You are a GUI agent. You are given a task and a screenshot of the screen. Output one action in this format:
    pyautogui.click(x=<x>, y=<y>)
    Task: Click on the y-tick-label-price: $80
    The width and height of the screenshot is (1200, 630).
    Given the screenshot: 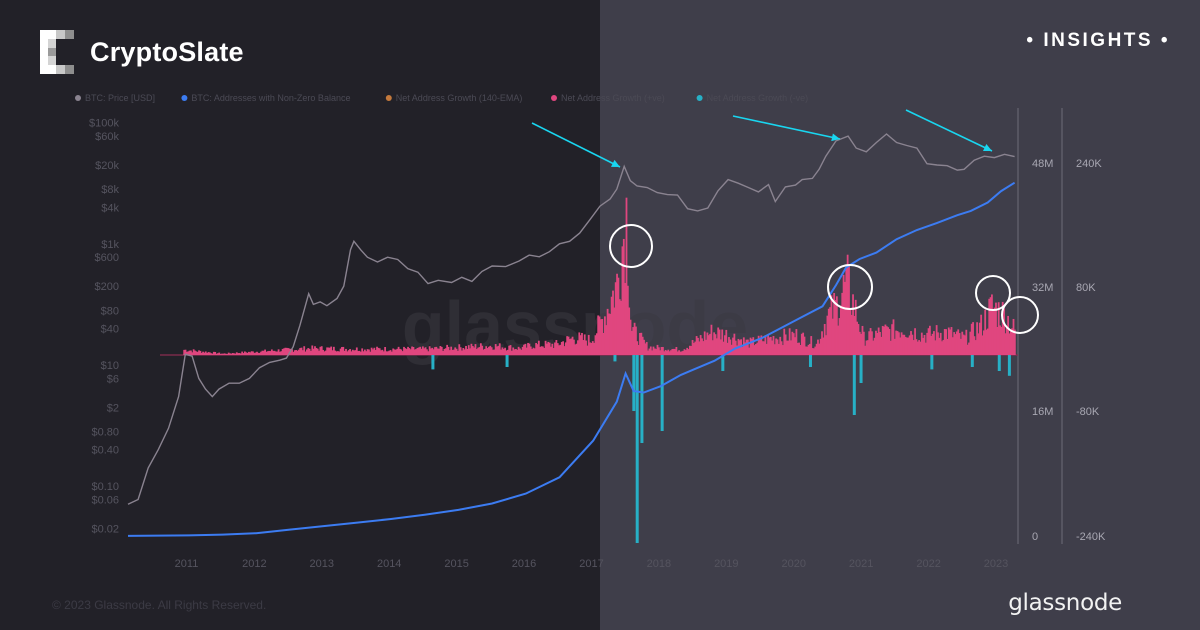 What is the action you would take?
    pyautogui.click(x=110, y=311)
    